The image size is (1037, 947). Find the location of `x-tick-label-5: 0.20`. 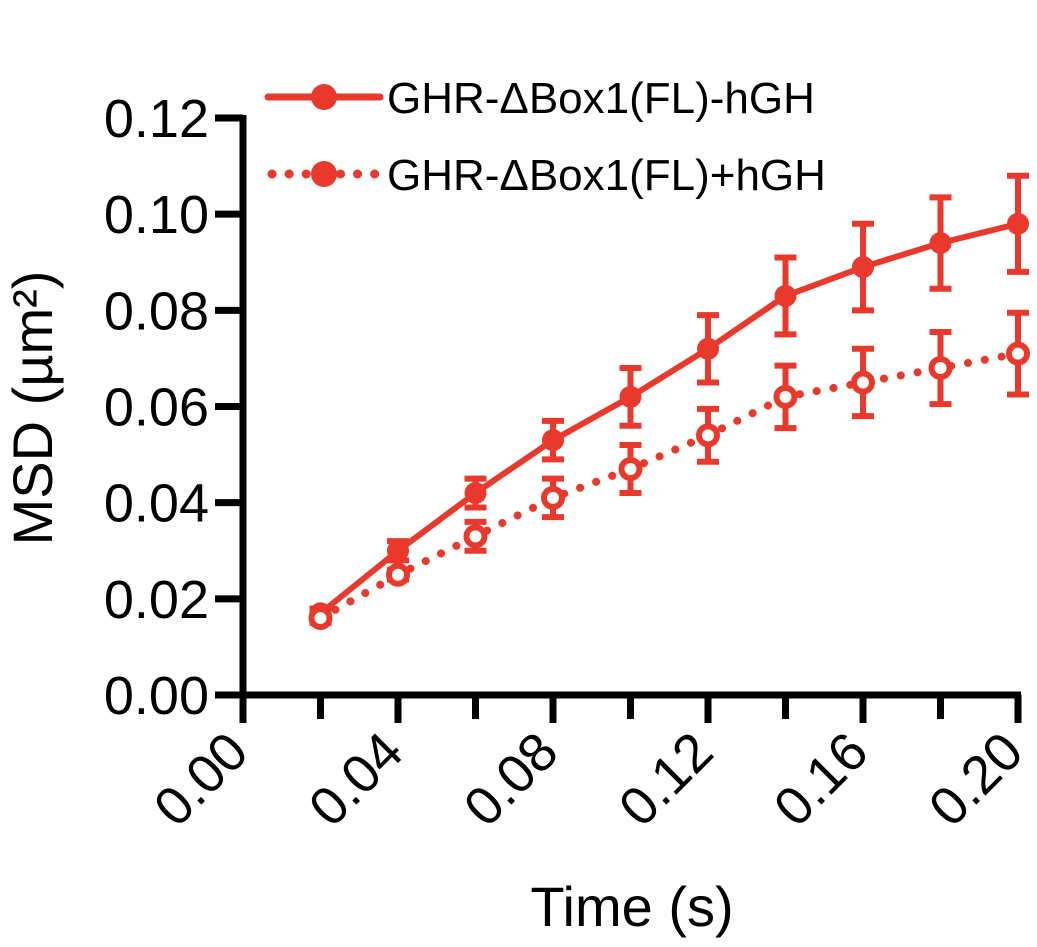

x-tick-label-5: 0.20 is located at coordinates (976, 779).